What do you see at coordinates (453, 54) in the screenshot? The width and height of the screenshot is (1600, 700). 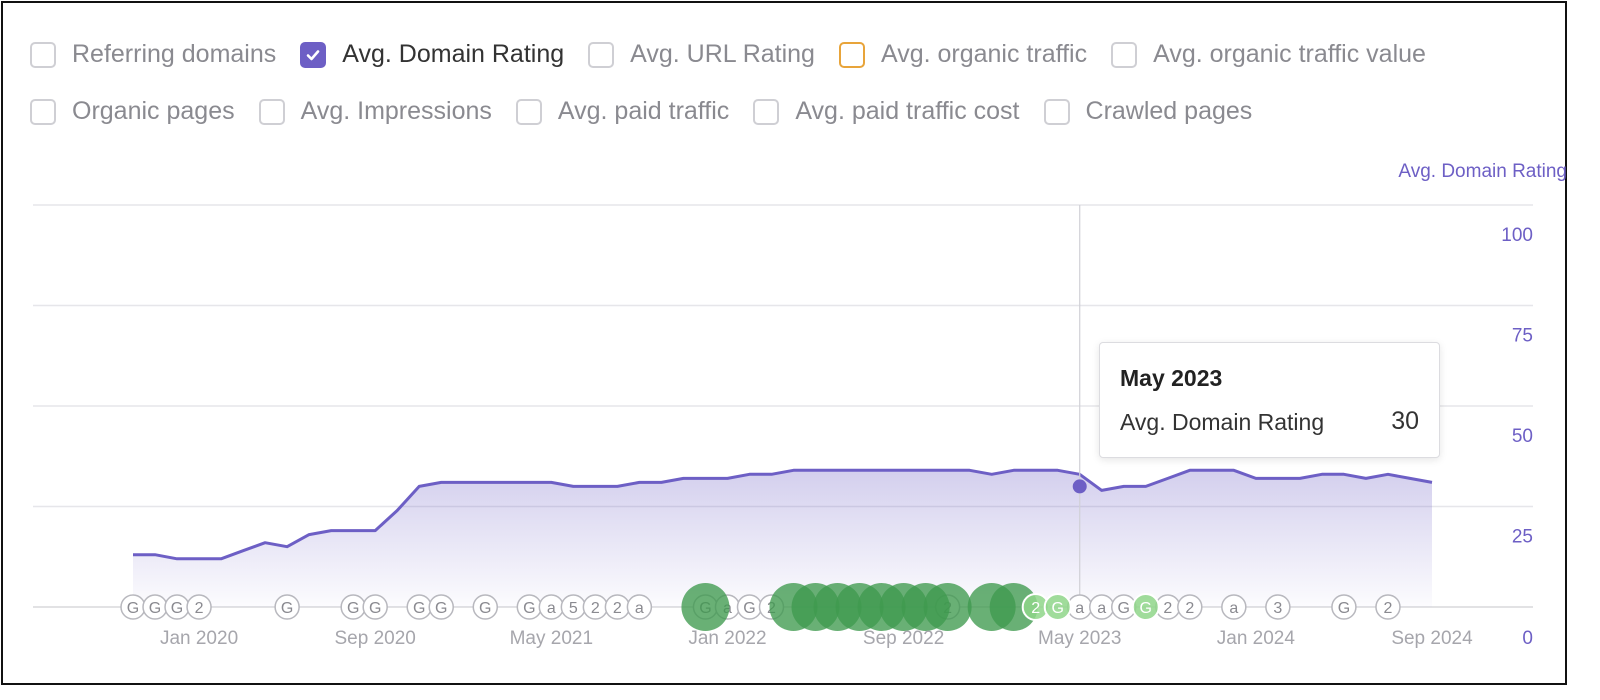 I see `metric-label: Avg. Domain Rating` at bounding box center [453, 54].